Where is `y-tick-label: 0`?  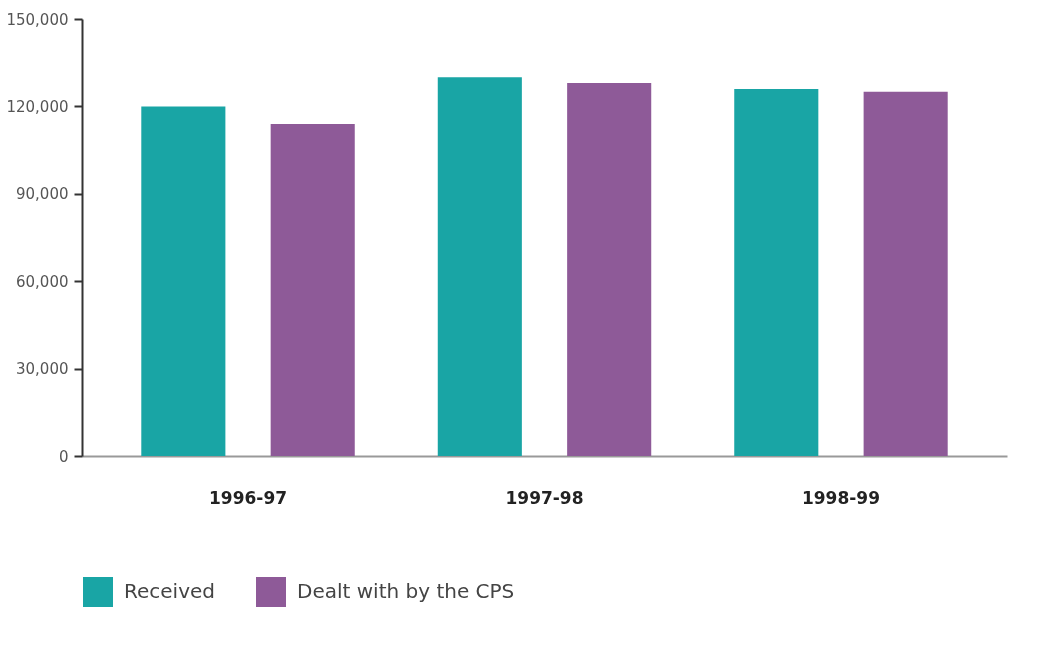 y-tick-label: 0 is located at coordinates (63, 456).